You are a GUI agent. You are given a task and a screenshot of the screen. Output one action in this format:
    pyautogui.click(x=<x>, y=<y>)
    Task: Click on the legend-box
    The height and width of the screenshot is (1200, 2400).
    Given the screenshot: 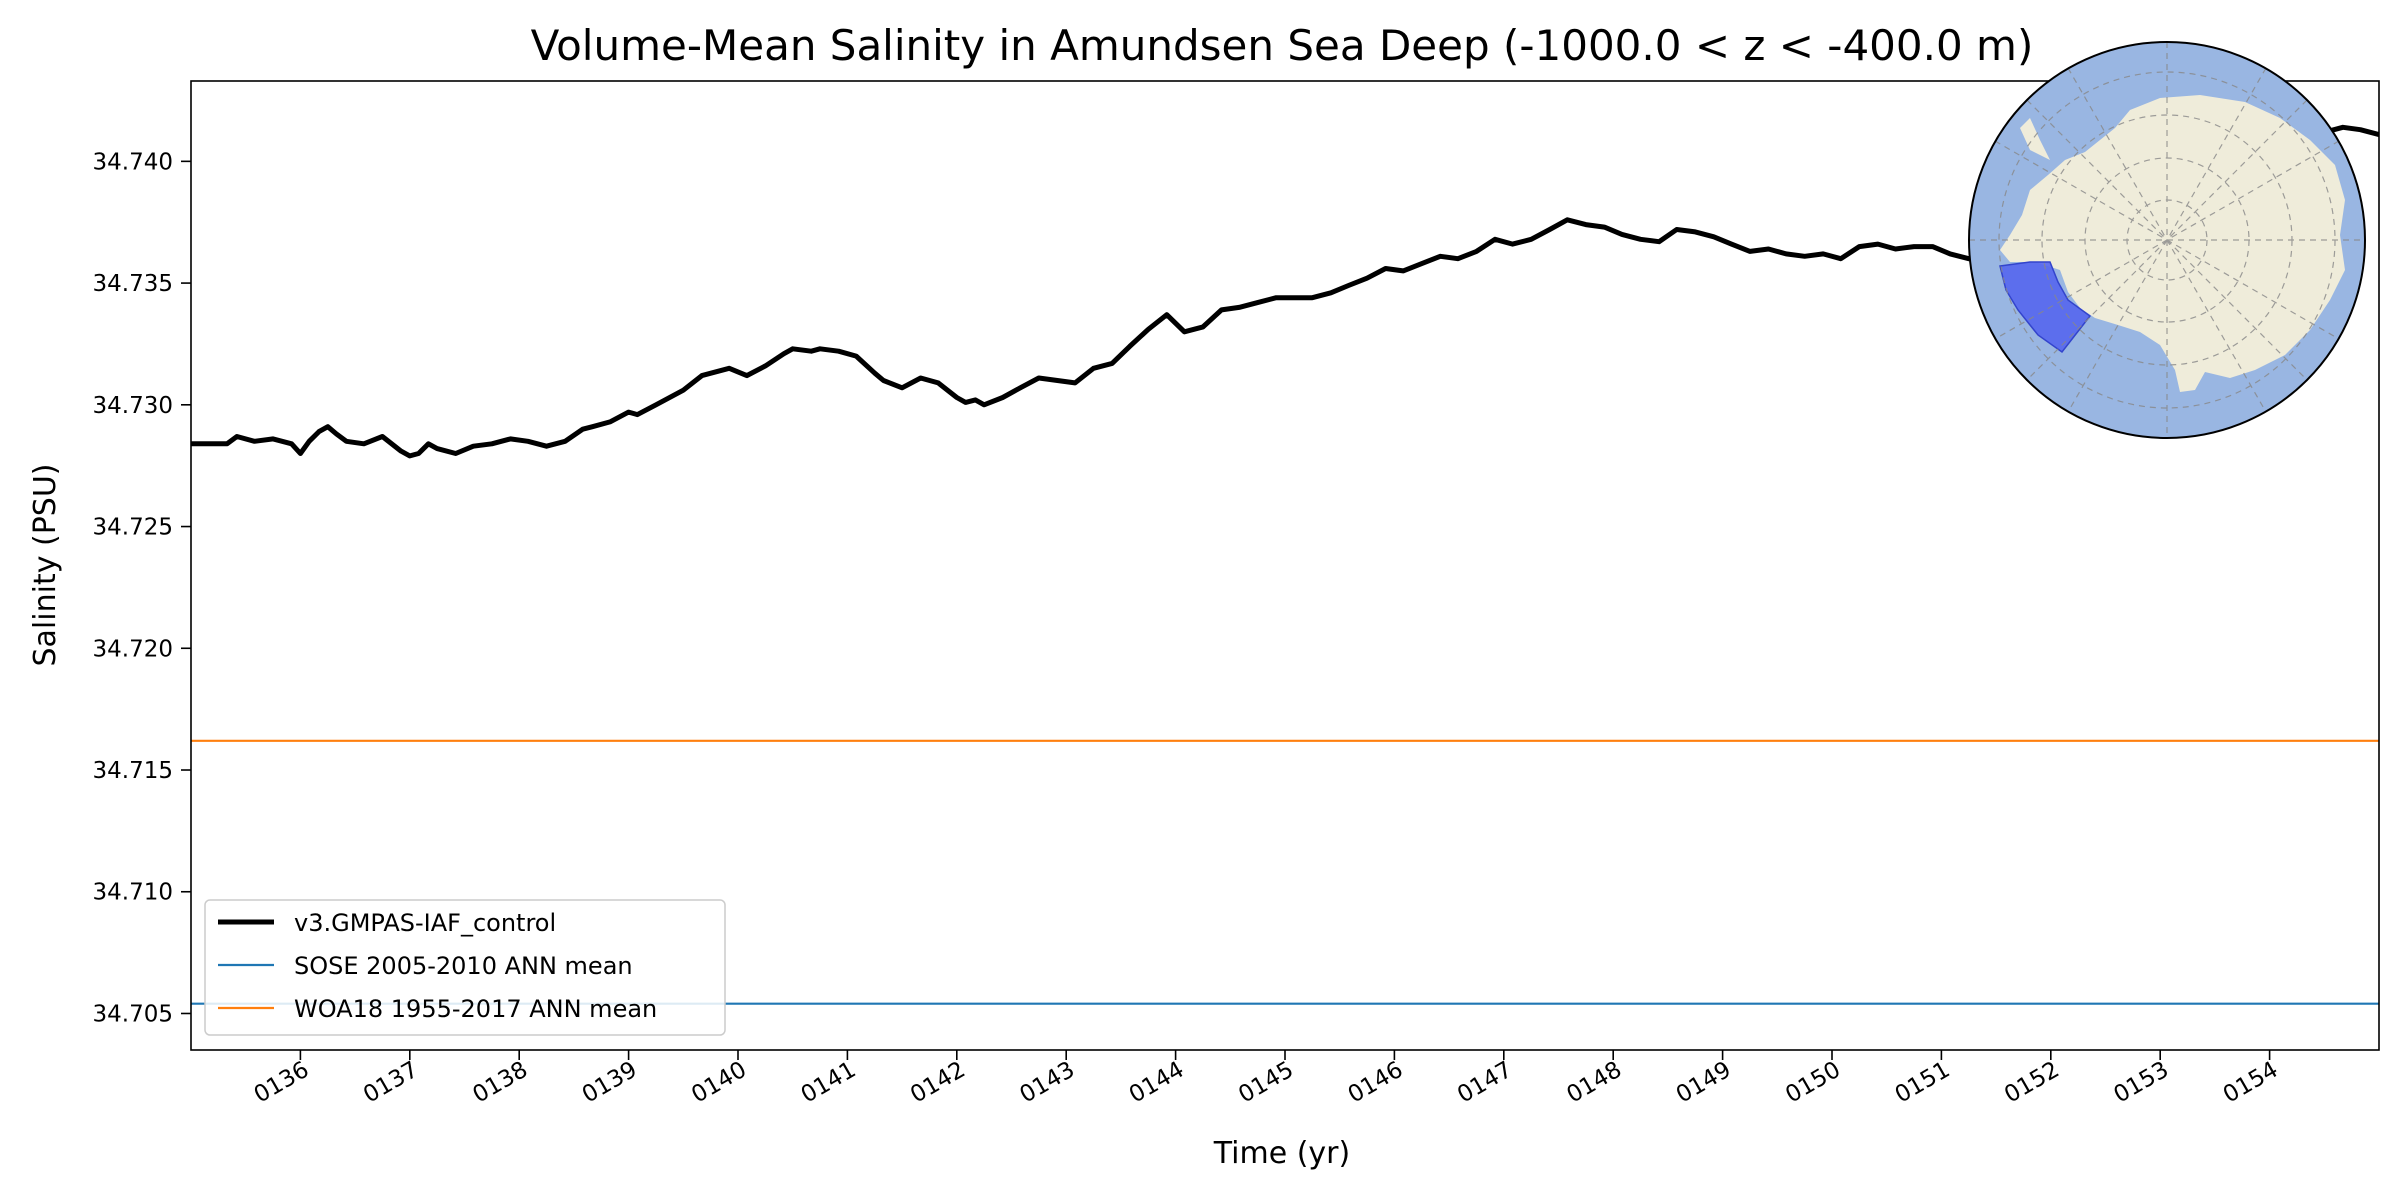 What is the action you would take?
    pyautogui.click(x=465, y=967)
    